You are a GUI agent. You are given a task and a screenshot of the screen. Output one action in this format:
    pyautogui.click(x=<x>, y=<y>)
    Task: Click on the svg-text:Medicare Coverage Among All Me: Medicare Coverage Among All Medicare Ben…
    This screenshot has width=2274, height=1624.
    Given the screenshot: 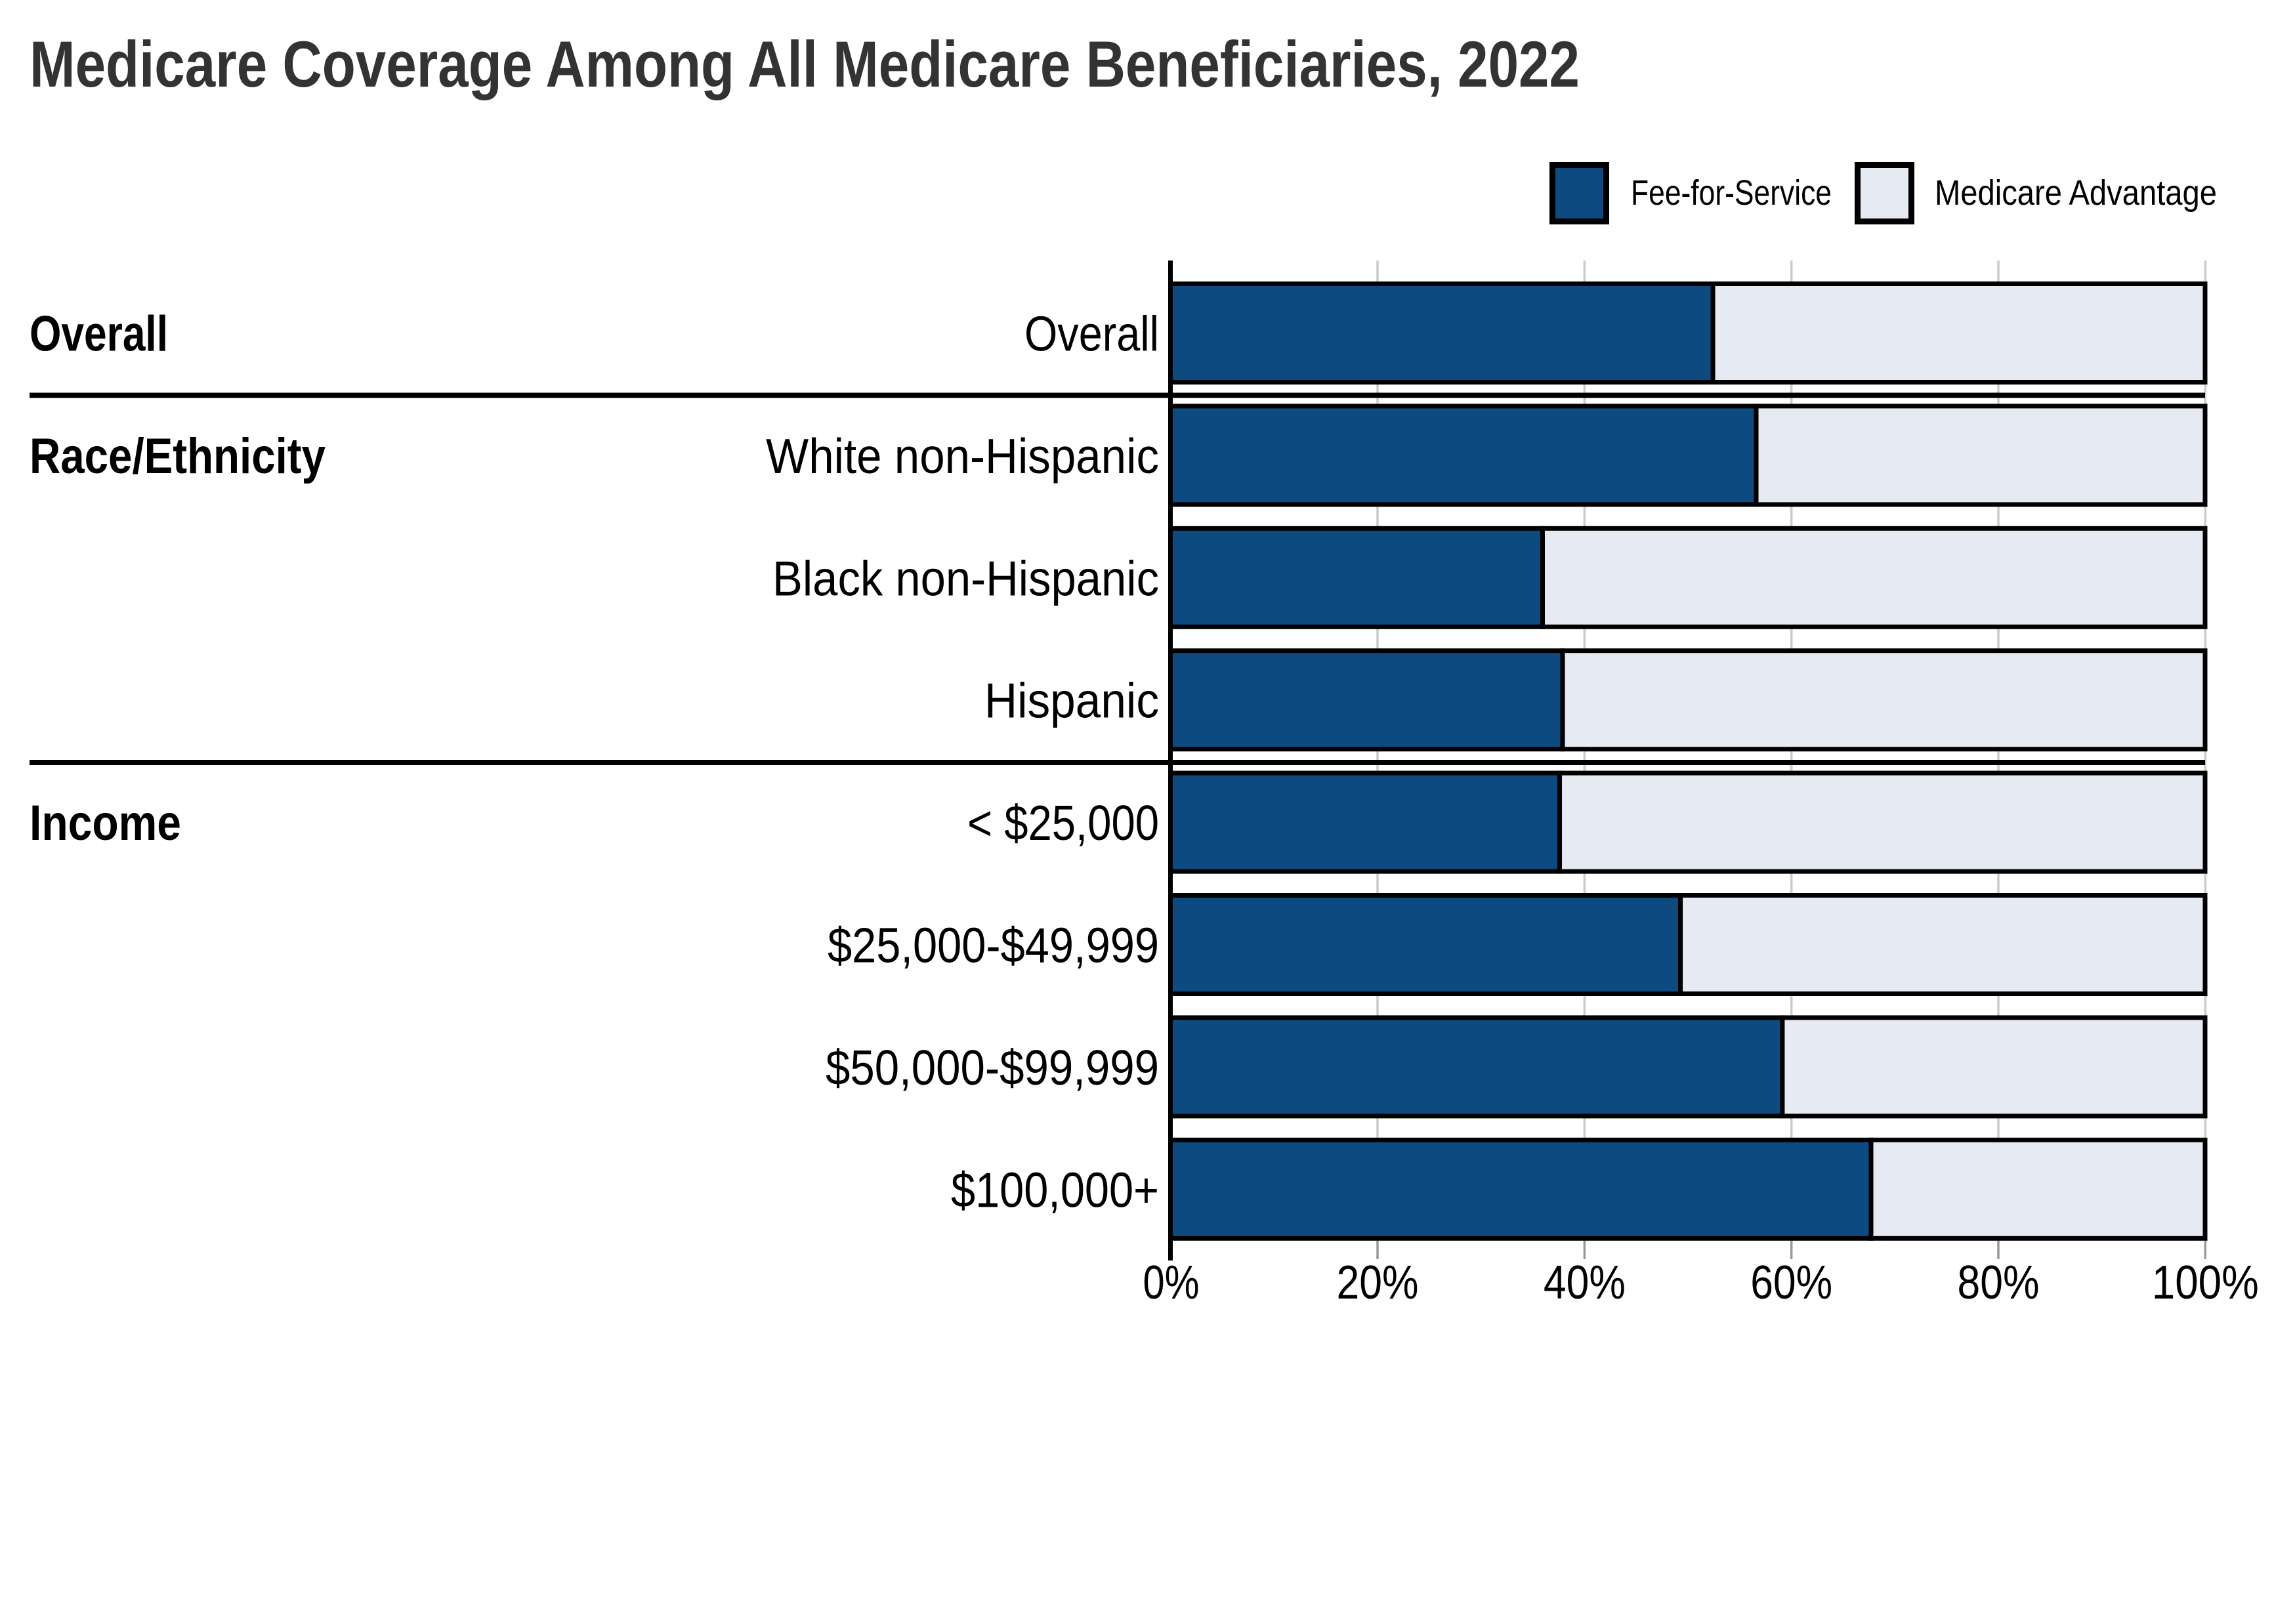 What is the action you would take?
    pyautogui.click(x=805, y=64)
    